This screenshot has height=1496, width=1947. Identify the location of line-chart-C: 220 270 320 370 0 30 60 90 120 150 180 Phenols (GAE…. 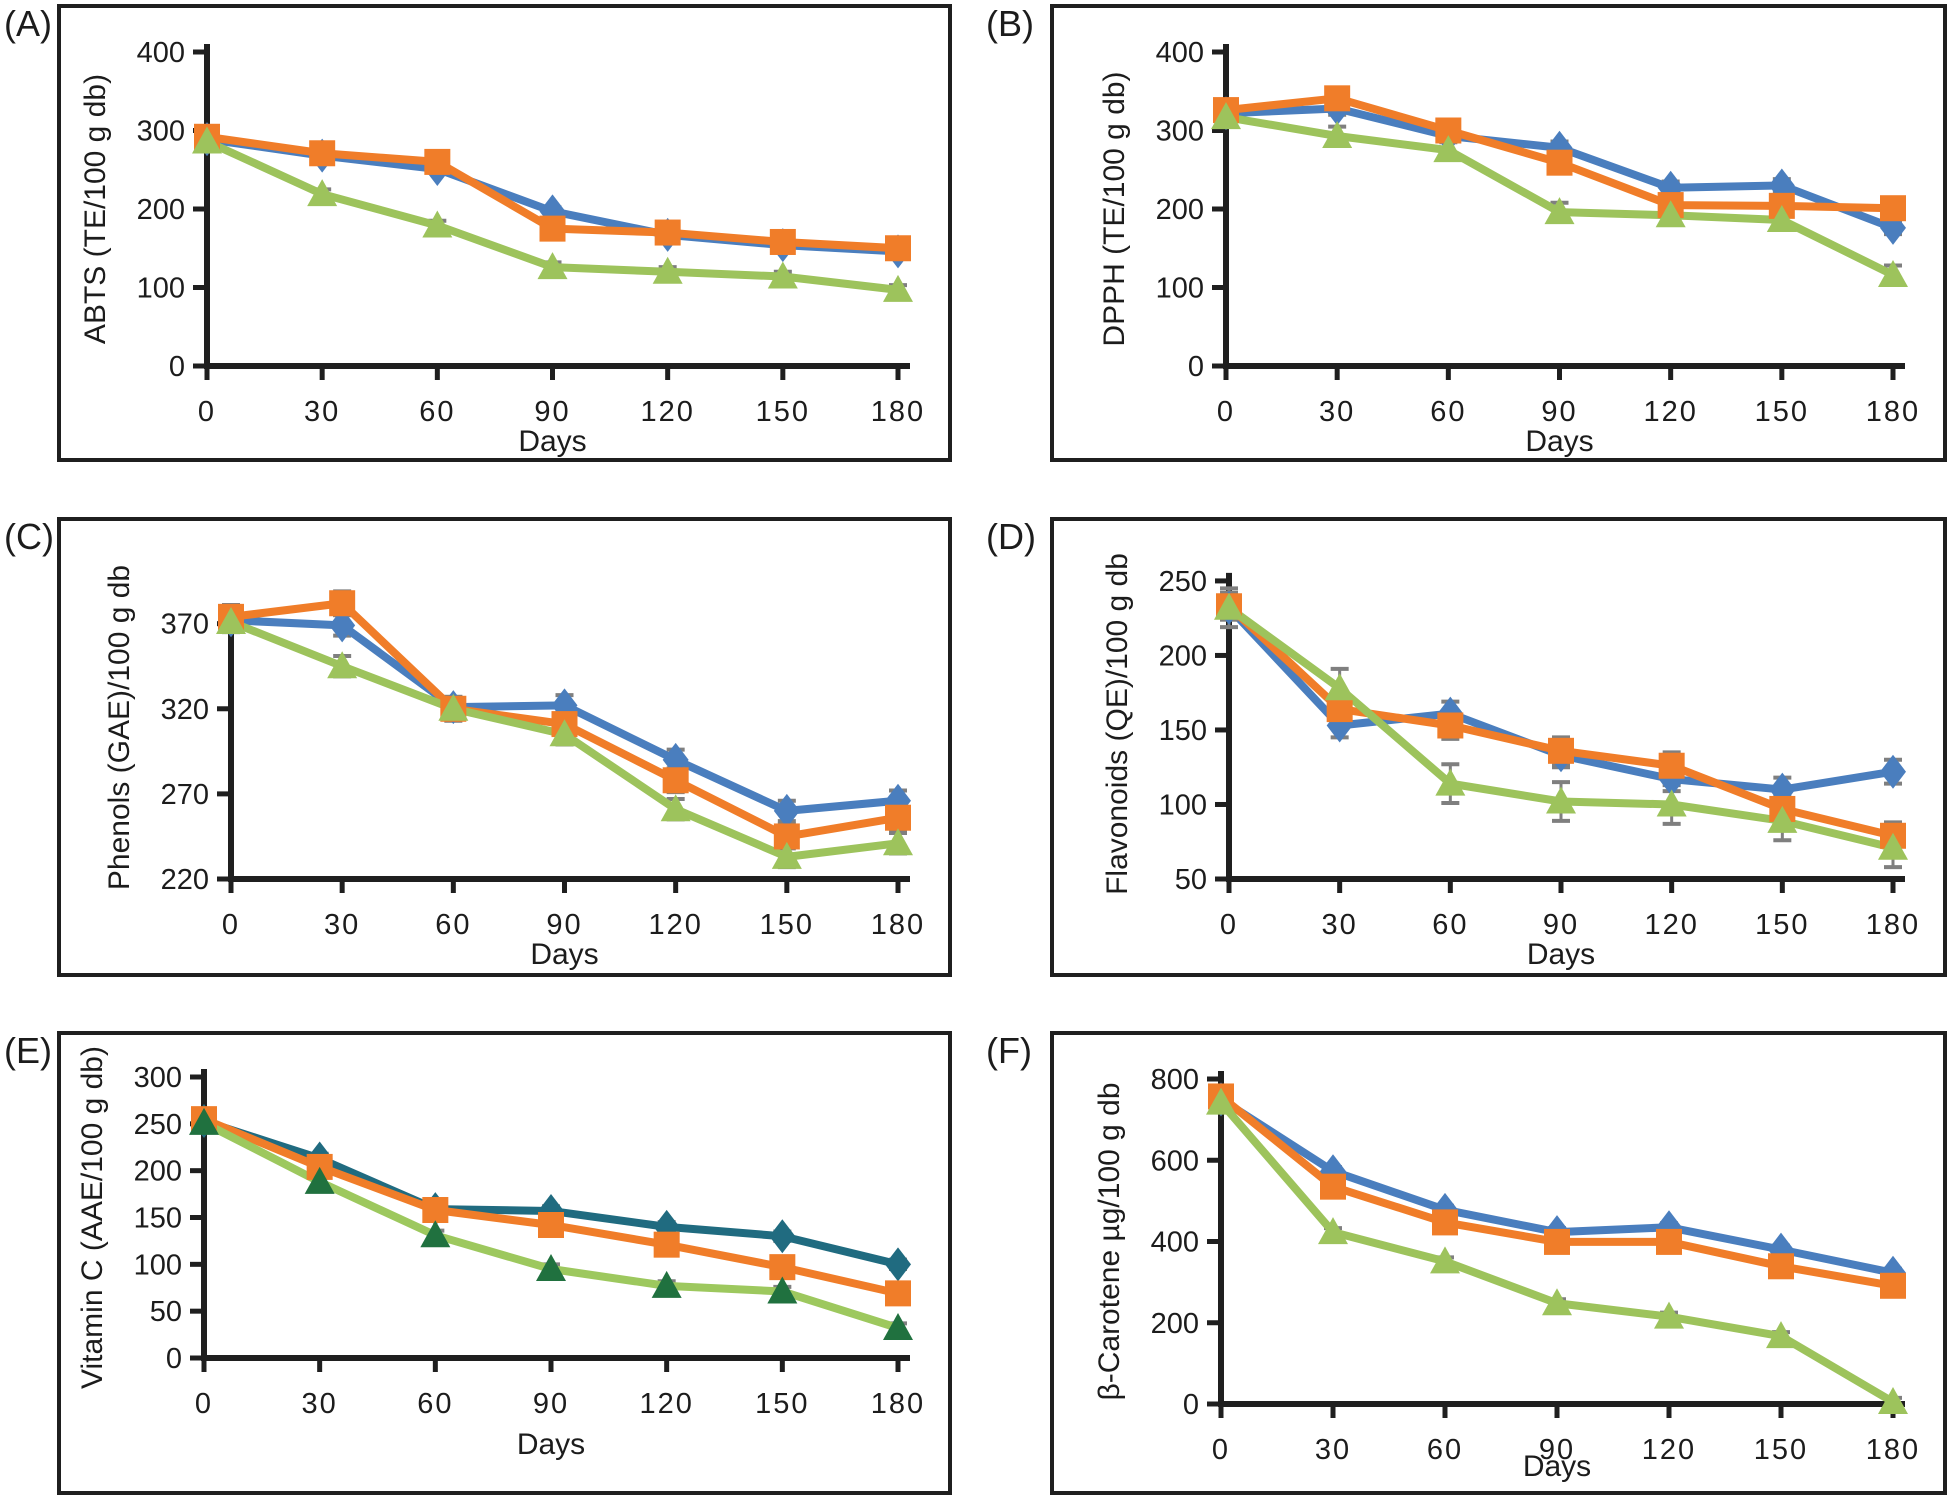
(513, 768).